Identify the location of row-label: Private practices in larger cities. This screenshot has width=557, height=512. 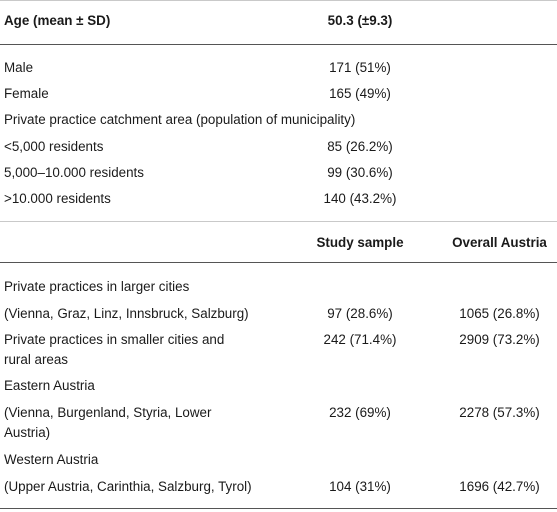
(97, 286).